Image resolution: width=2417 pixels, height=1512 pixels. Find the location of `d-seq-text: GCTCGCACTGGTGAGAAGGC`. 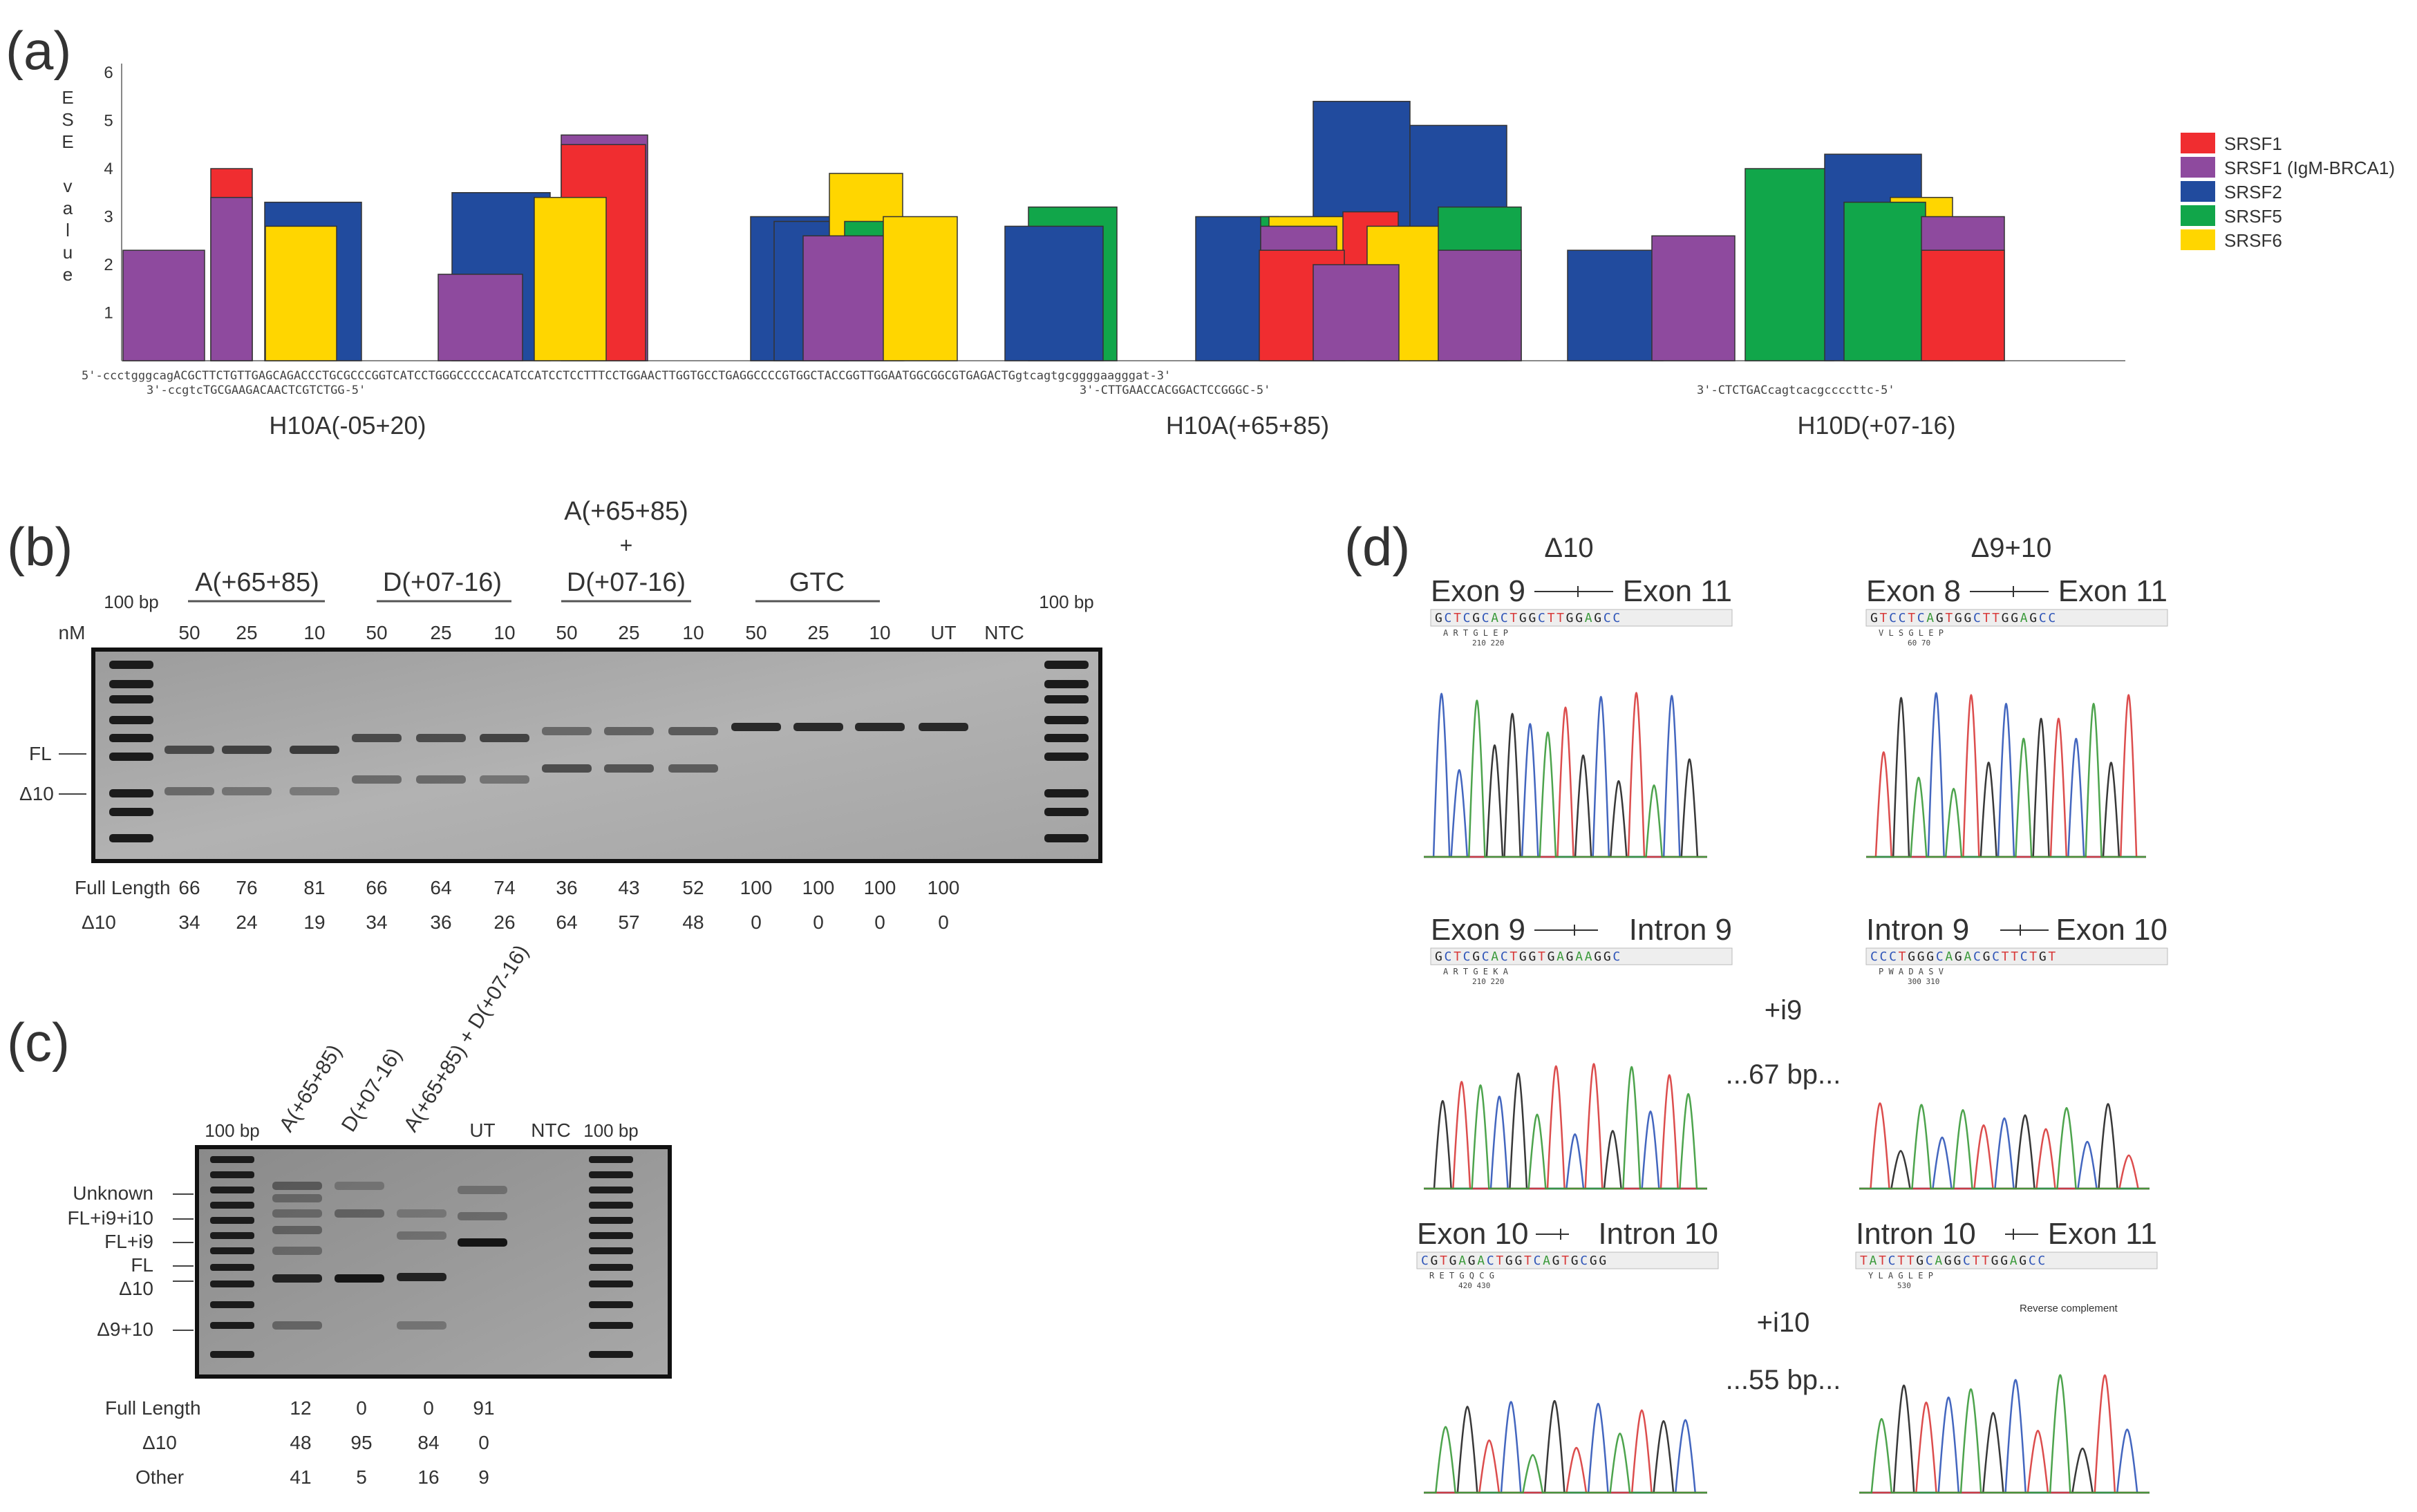

d-seq-text: GCTCGCACTGGTGAGAAGGC is located at coordinates (1529, 956).